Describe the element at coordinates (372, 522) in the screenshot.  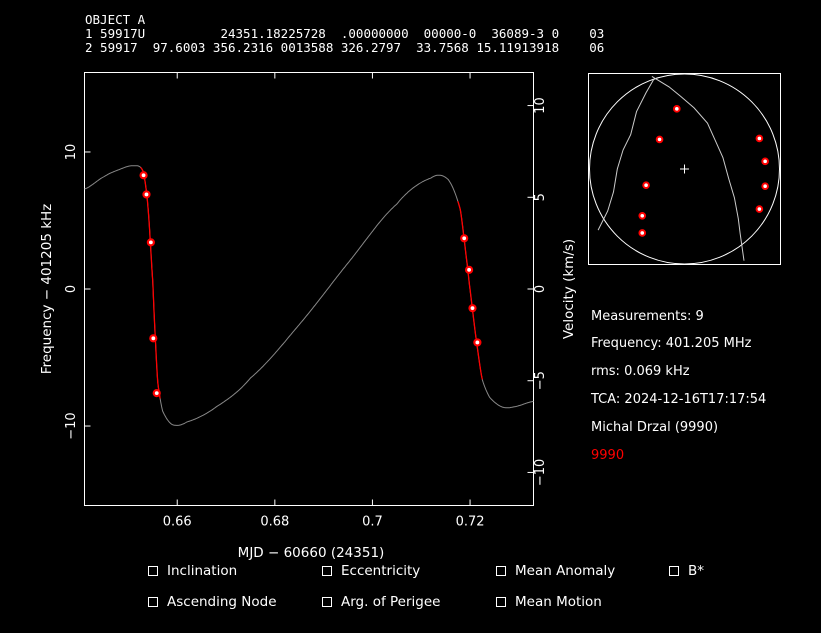
I see `x-tick-label: 0.7` at that location.